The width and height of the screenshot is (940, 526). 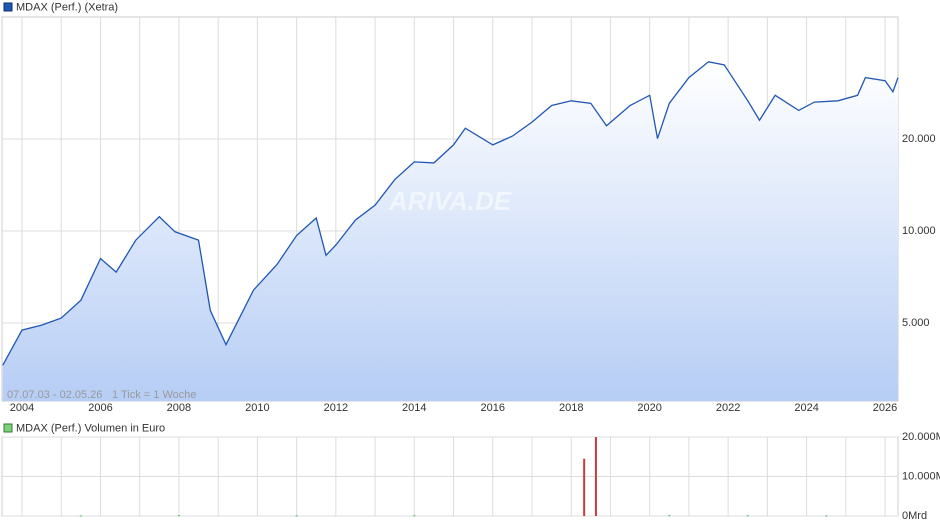 I want to click on x-tick-label: 2006, so click(x=100, y=408).